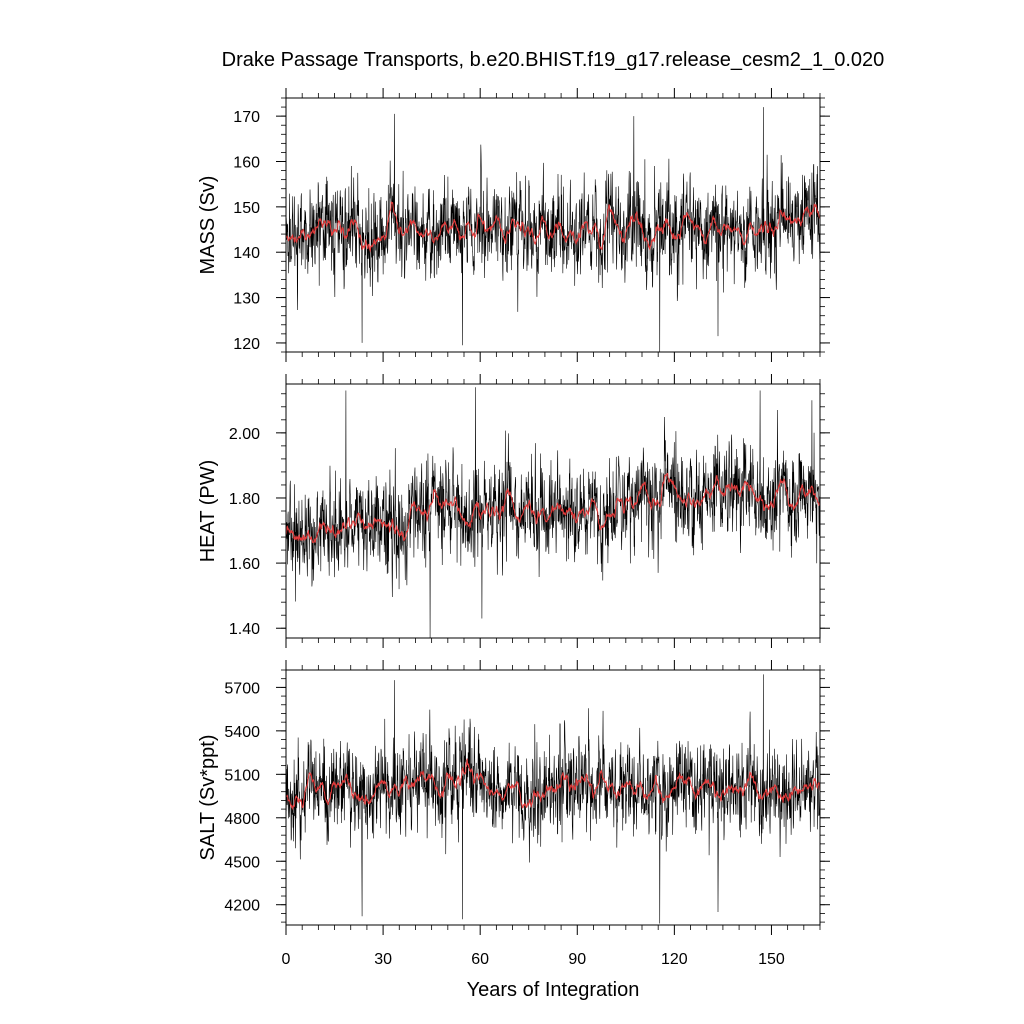 The height and width of the screenshot is (1024, 1024). I want to click on y-tick-label: 120, so click(246, 344).